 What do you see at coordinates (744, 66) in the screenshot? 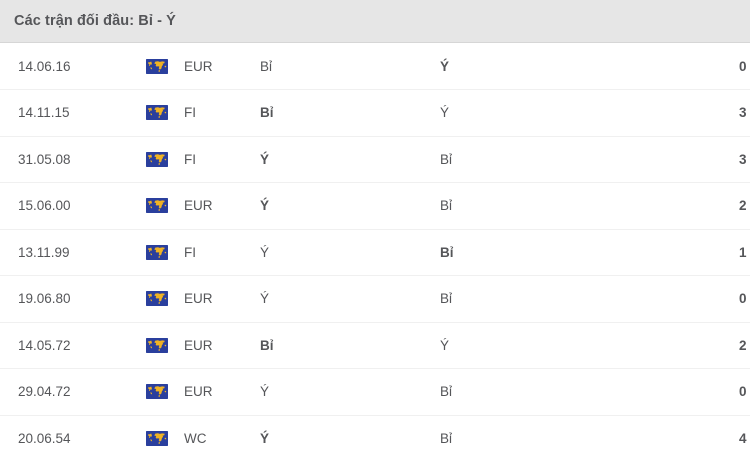
I see `match-score: 0 : 2` at bounding box center [744, 66].